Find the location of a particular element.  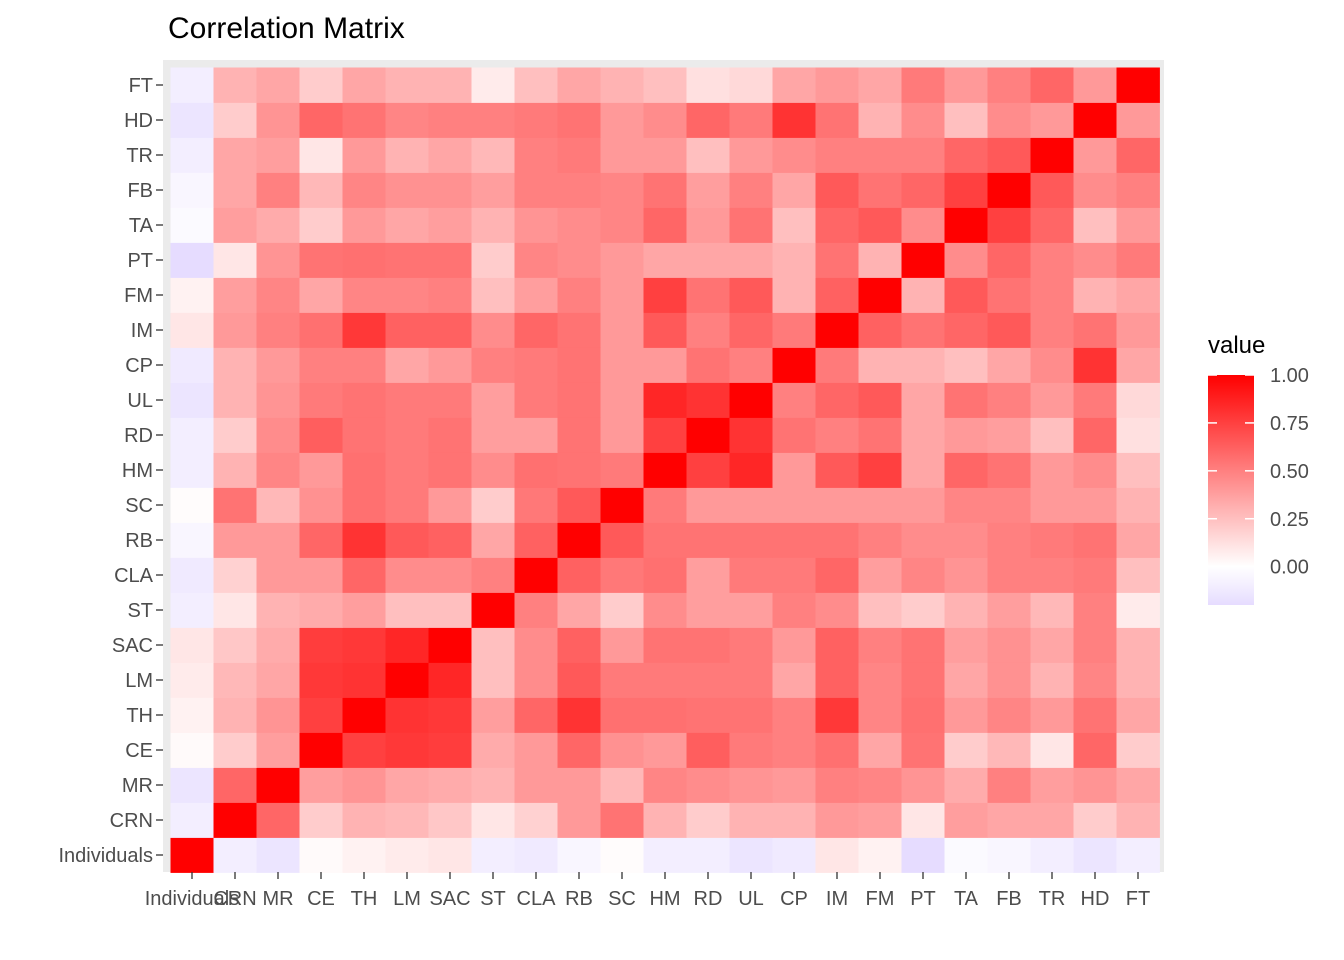

heatmap-cell-TH-CE is located at coordinates (321, 715).